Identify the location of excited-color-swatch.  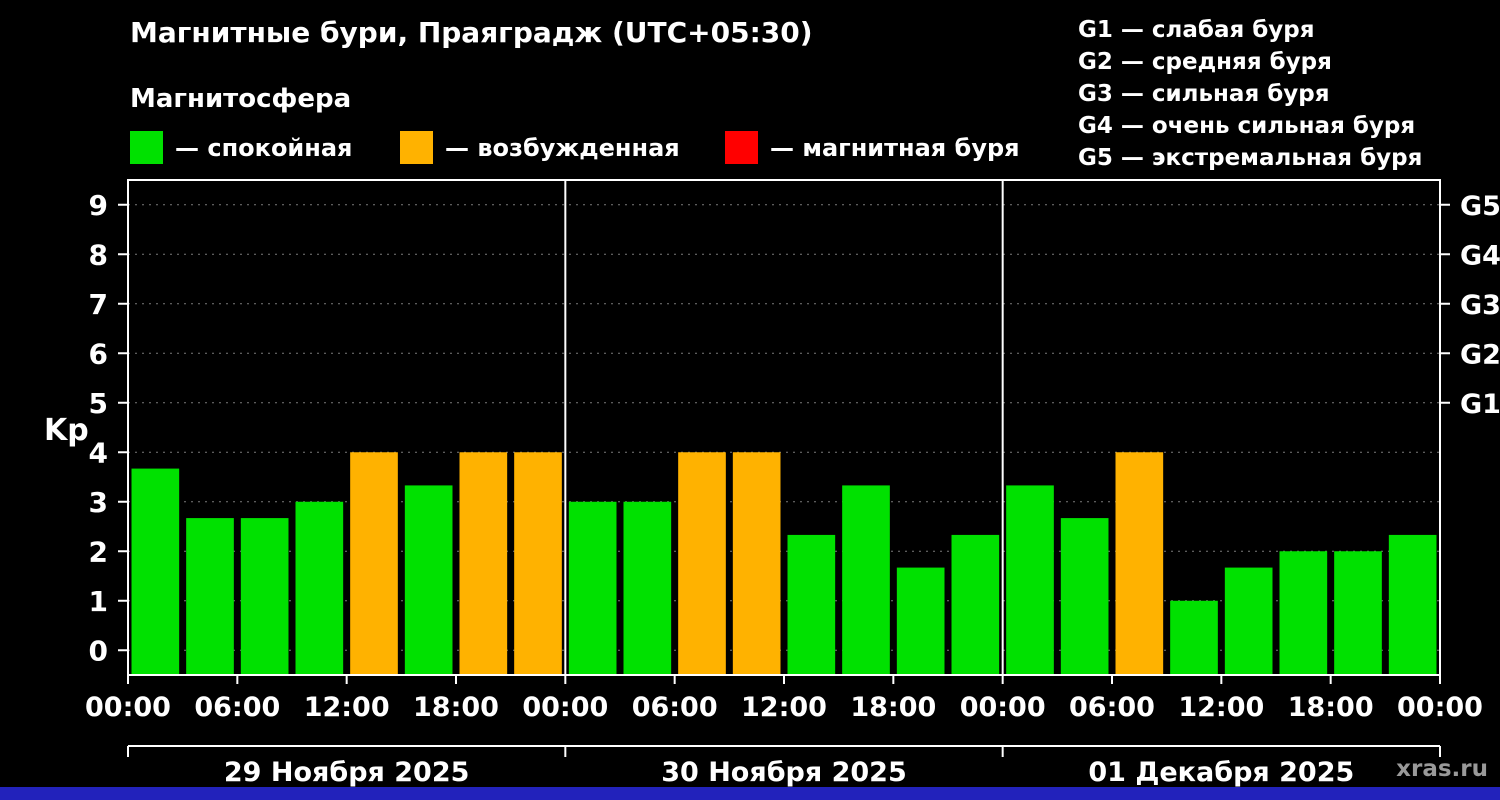
(416, 147).